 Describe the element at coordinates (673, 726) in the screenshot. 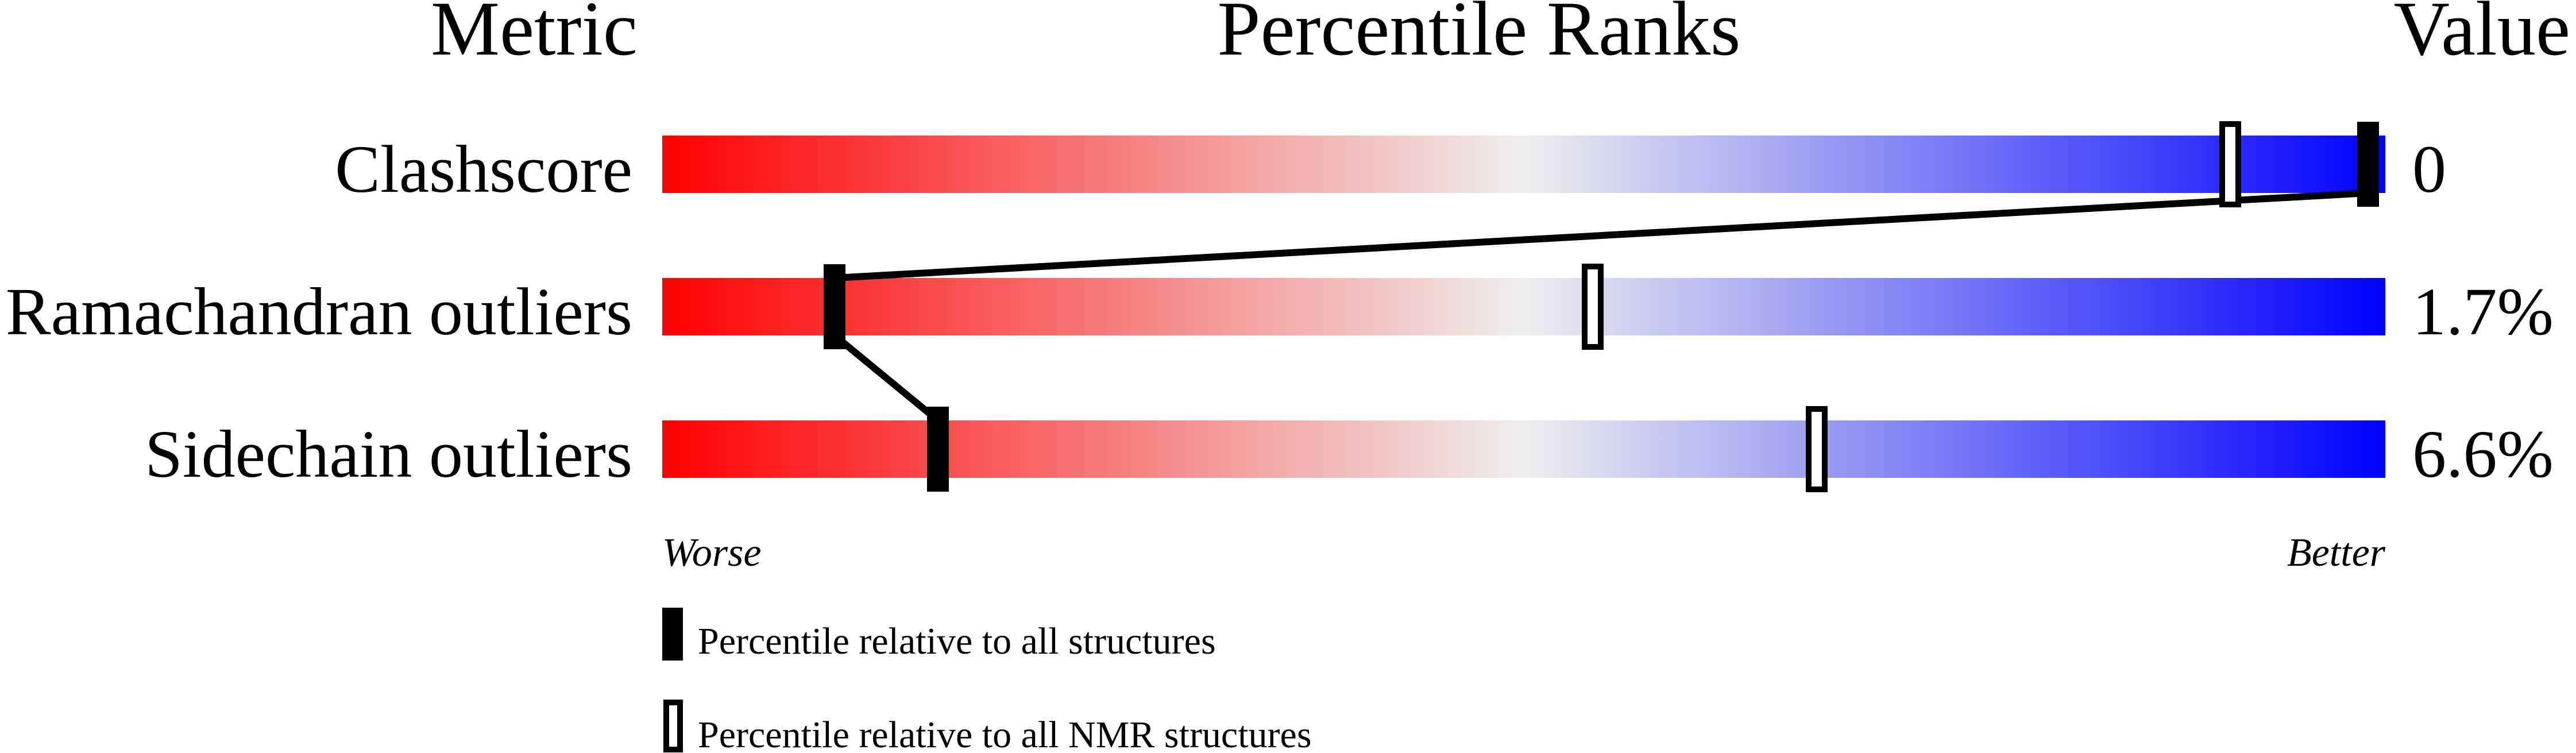

I see `legend-marker-nmr` at that location.